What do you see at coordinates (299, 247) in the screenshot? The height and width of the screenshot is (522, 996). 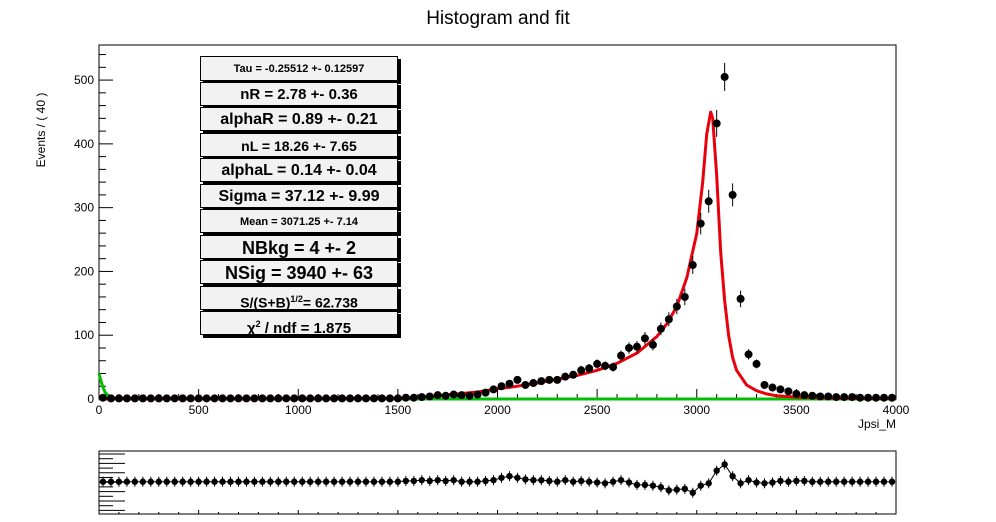 I see `stat-nbkg: NBkg = 4 +- 2` at bounding box center [299, 247].